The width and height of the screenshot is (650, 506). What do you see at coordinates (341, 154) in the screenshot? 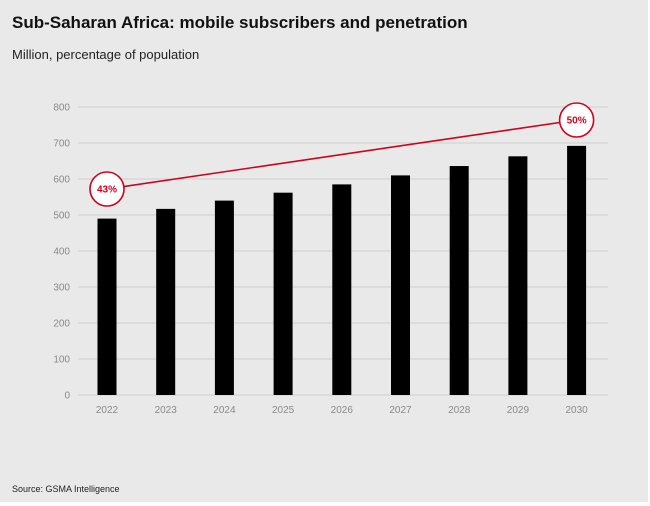
I see `penetration-line` at bounding box center [341, 154].